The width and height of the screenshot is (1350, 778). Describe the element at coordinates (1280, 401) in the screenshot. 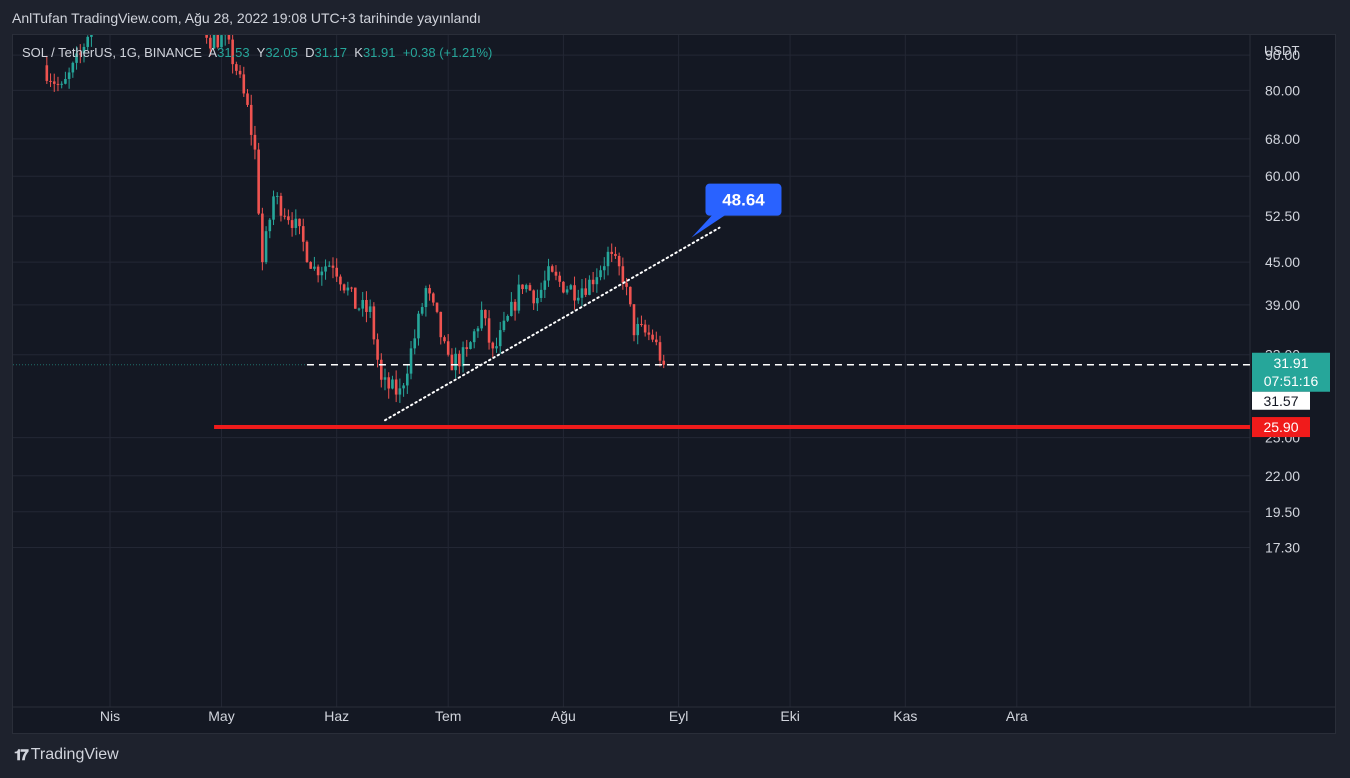

I see `prev-close-label: 31.57` at that location.